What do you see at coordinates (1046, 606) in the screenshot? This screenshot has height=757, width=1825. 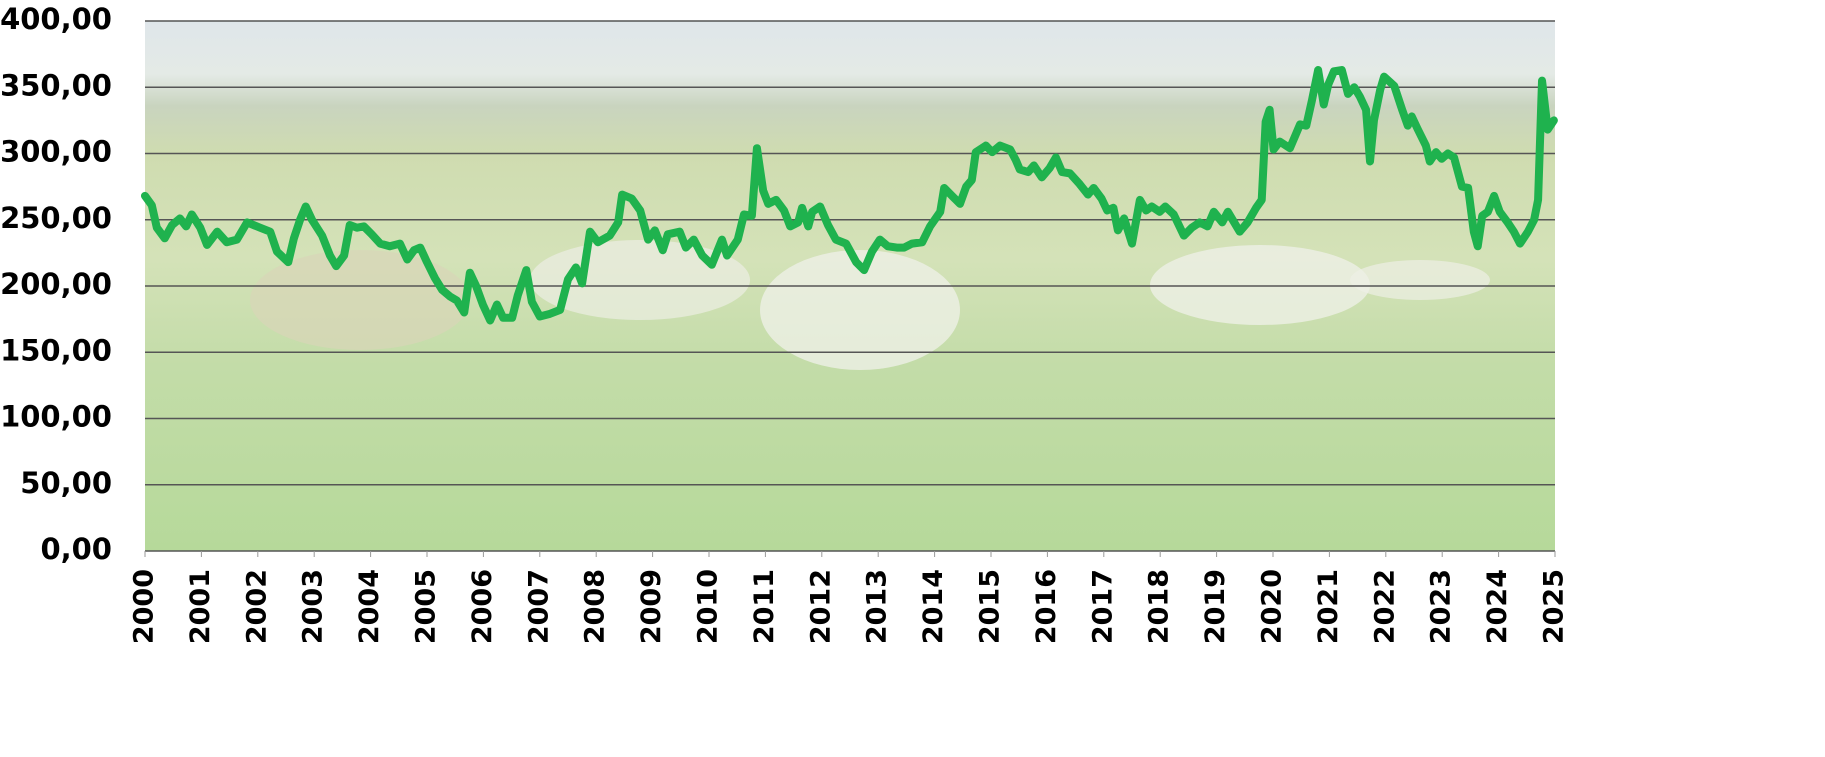 I see `x-tick-label: 2016` at bounding box center [1046, 606].